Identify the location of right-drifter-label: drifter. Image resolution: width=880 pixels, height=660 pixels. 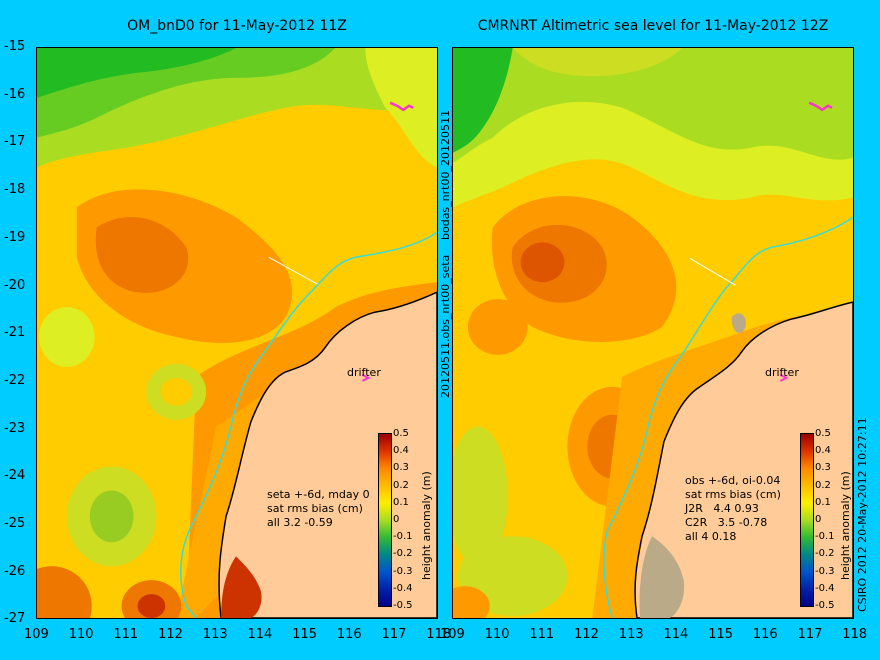
(782, 372).